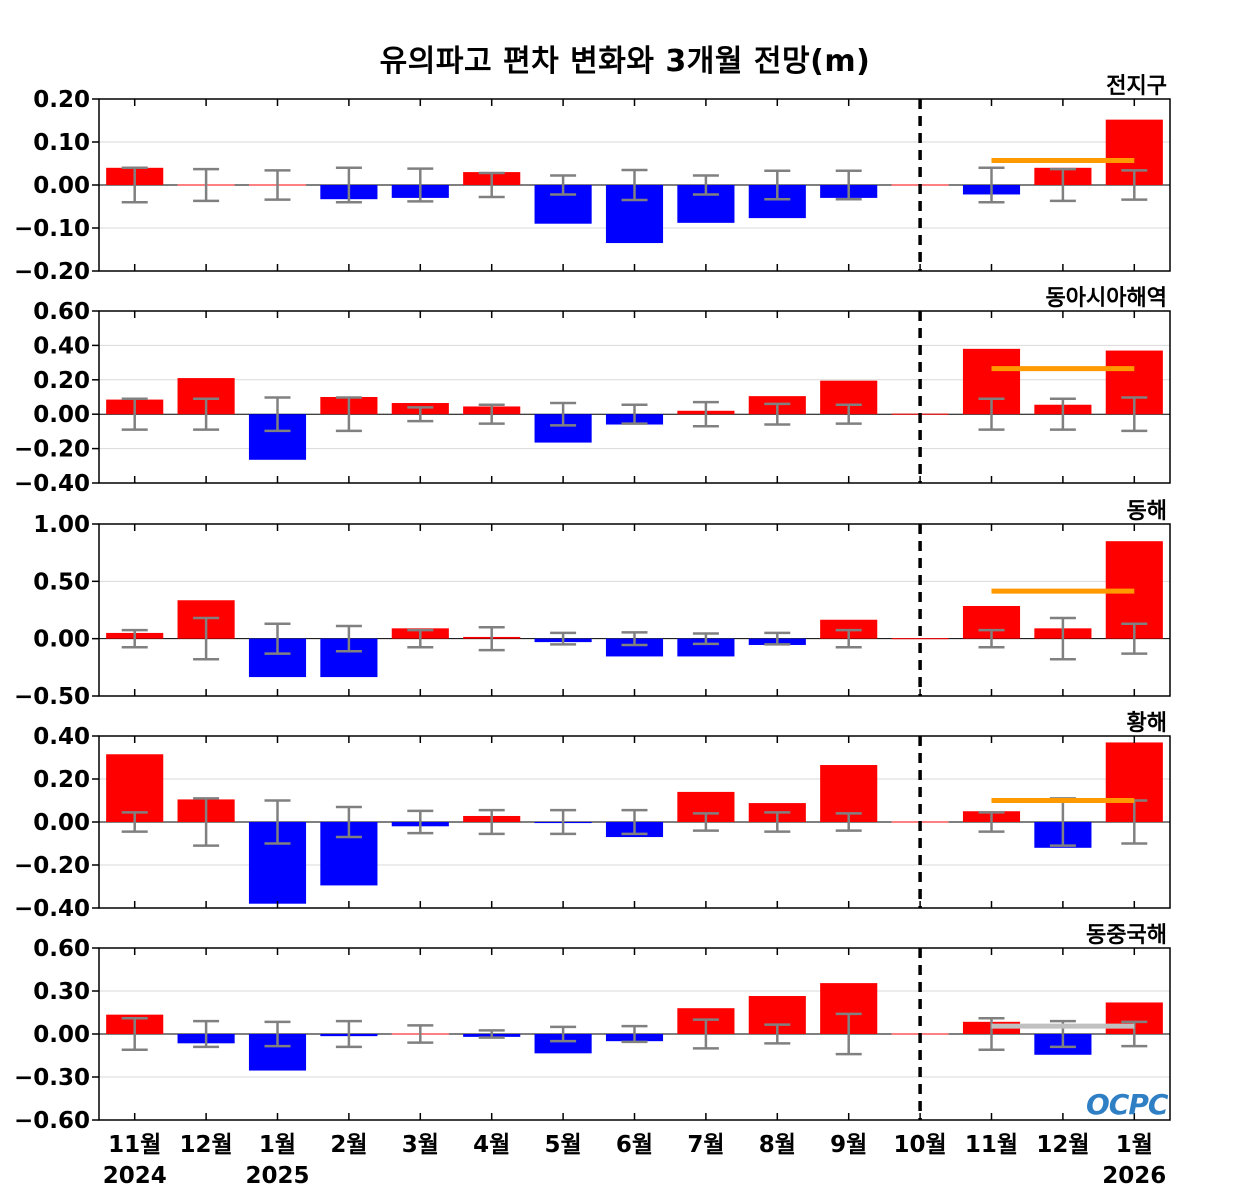  Describe the element at coordinates (52, 1078) in the screenshot. I see `panel-5-ytick-label: −0.30` at that location.